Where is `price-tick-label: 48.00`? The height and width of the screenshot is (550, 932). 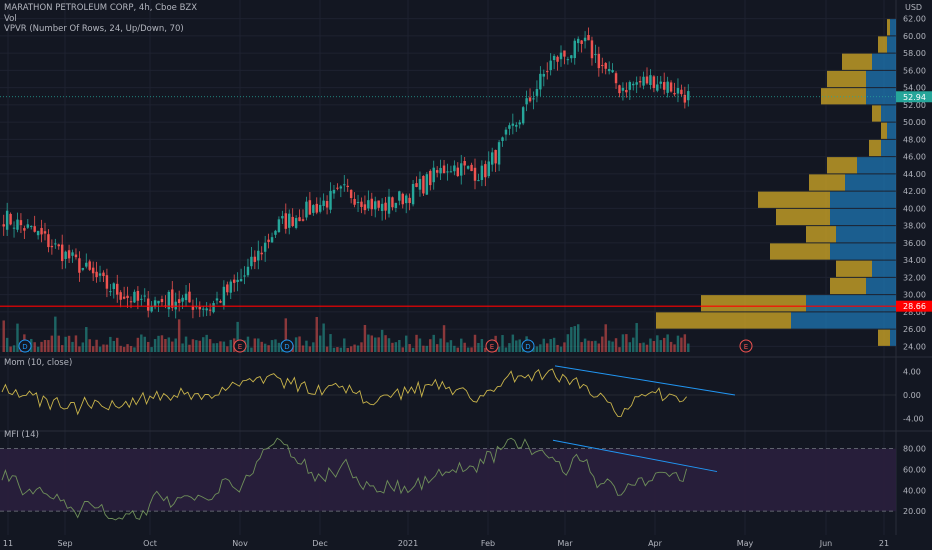 price-tick-label: 48.00 is located at coordinates (914, 139).